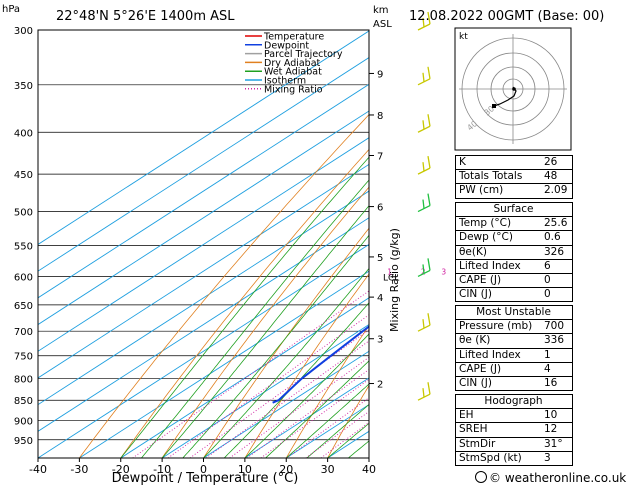 The image size is (629, 486). I want to click on temperature-tick-label: 40, so click(369, 469).